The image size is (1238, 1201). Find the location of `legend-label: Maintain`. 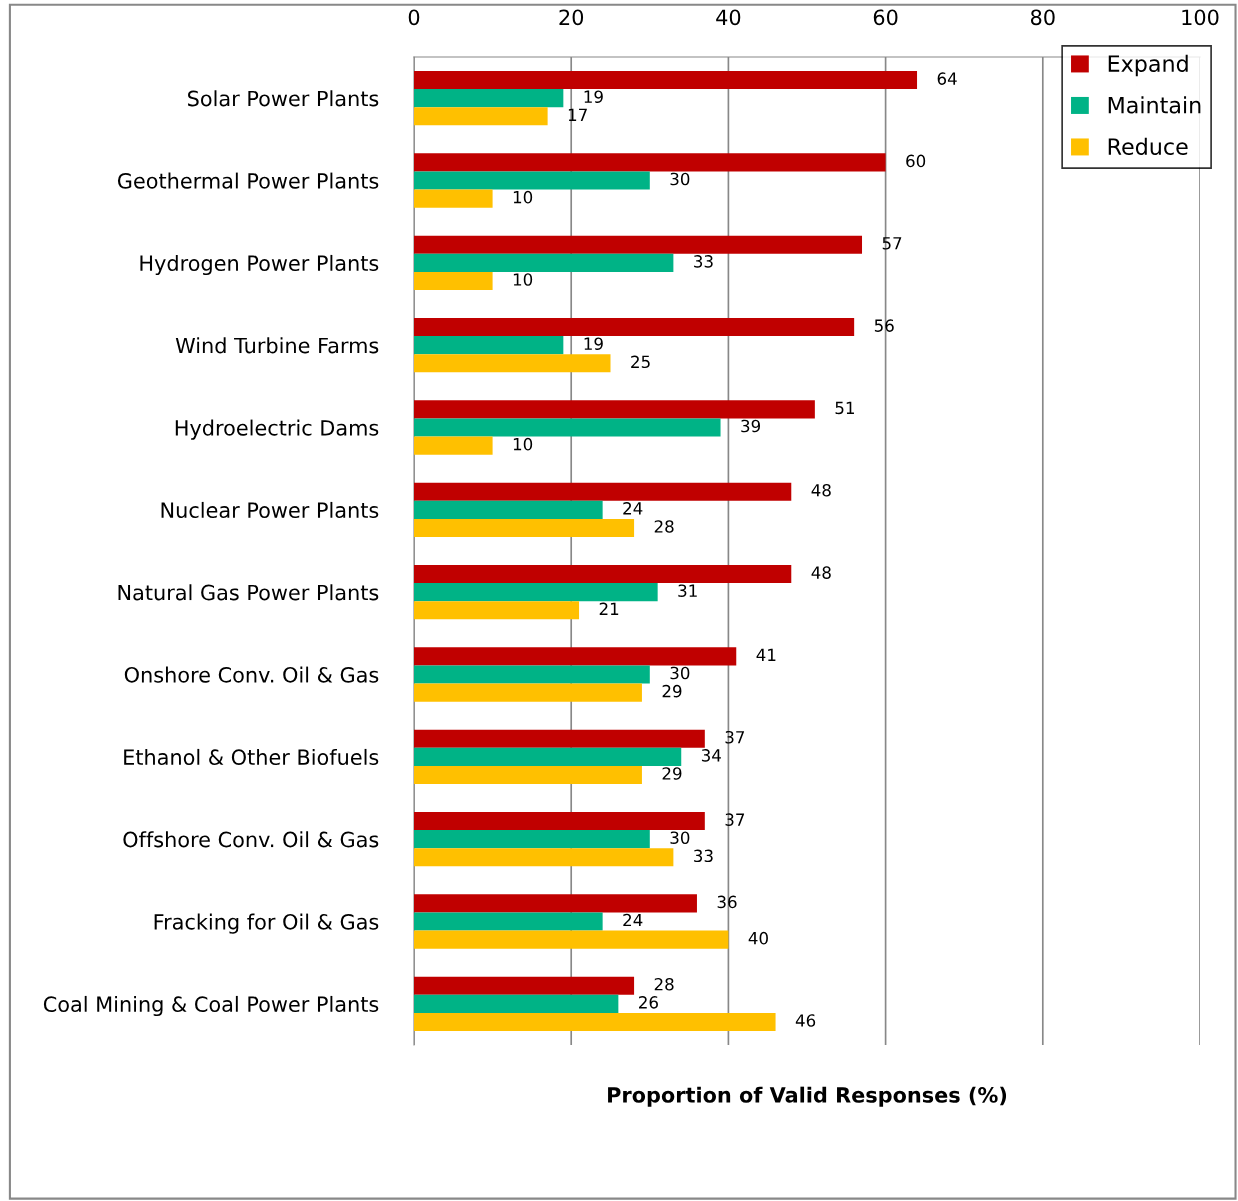

legend-label: Maintain is located at coordinates (1154, 105).